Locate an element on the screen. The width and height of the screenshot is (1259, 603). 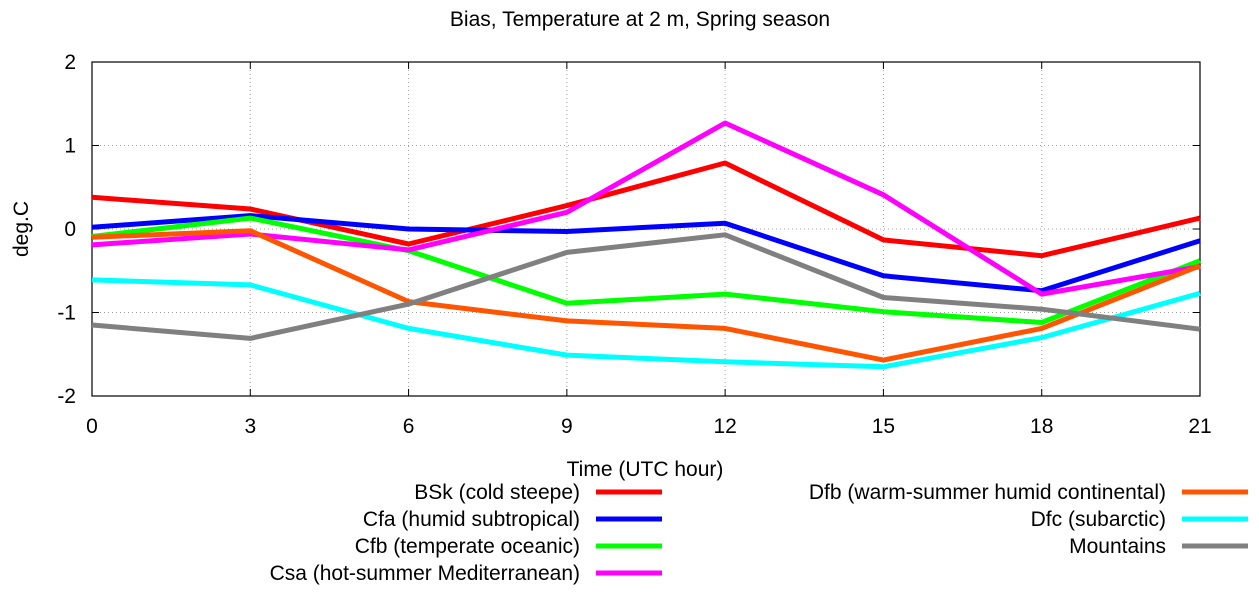
y-tick-label: -1 is located at coordinates (66, 313).